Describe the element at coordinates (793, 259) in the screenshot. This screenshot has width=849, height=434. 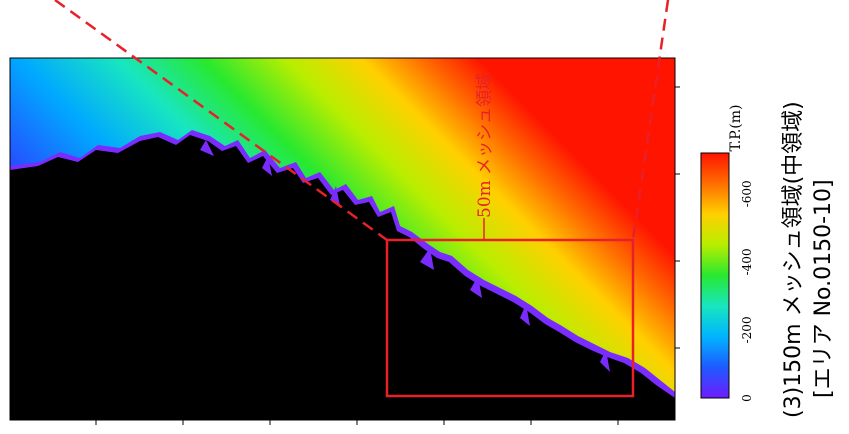
I see `caption-line-1: (3)150m メッシュ領域(中領域)` at that location.